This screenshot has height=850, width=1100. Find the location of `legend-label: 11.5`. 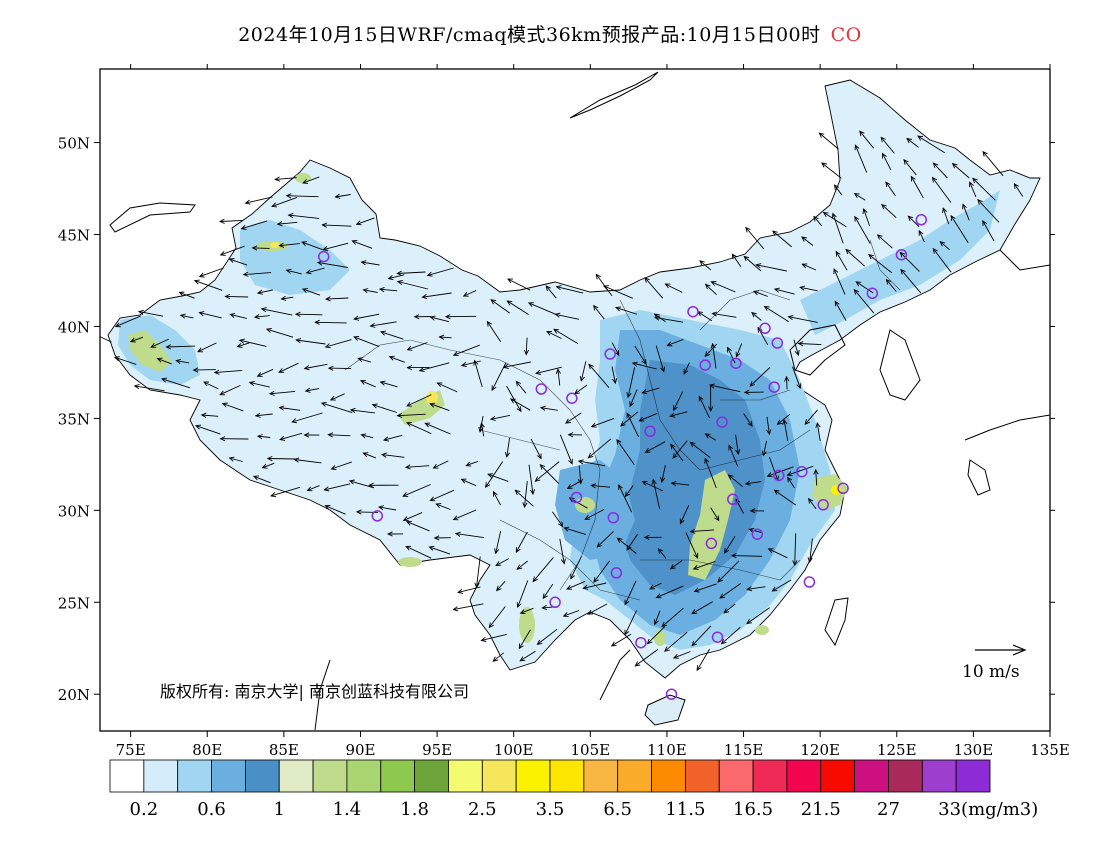

legend-label: 11.5 is located at coordinates (685, 809).